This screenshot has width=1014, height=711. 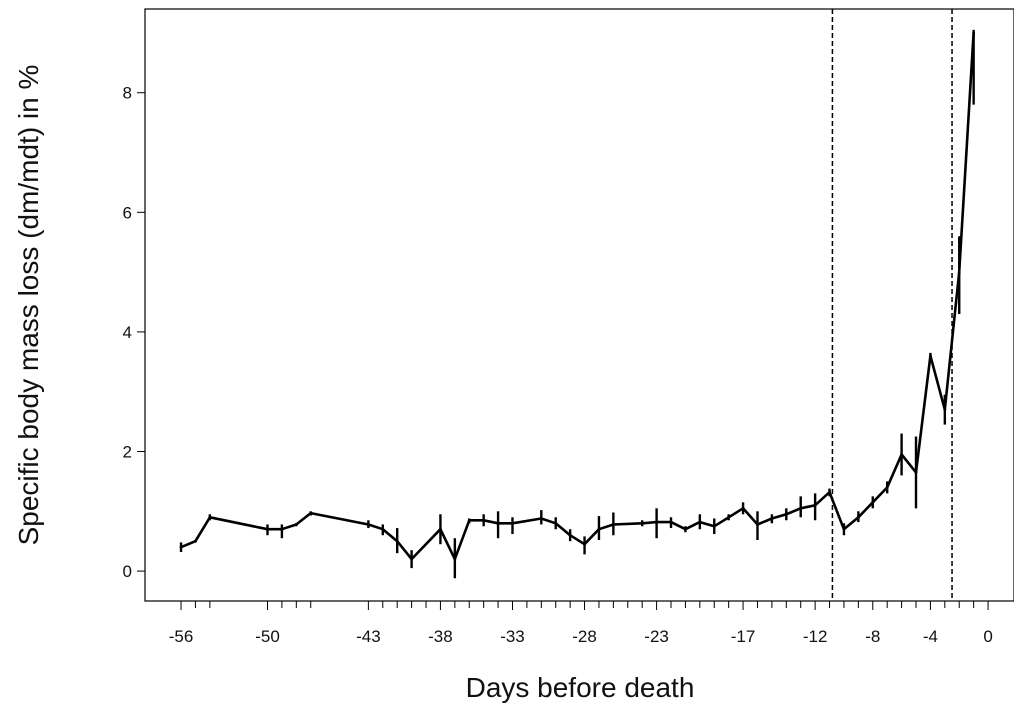 I want to click on y-tick-label: 8, so click(x=127, y=93).